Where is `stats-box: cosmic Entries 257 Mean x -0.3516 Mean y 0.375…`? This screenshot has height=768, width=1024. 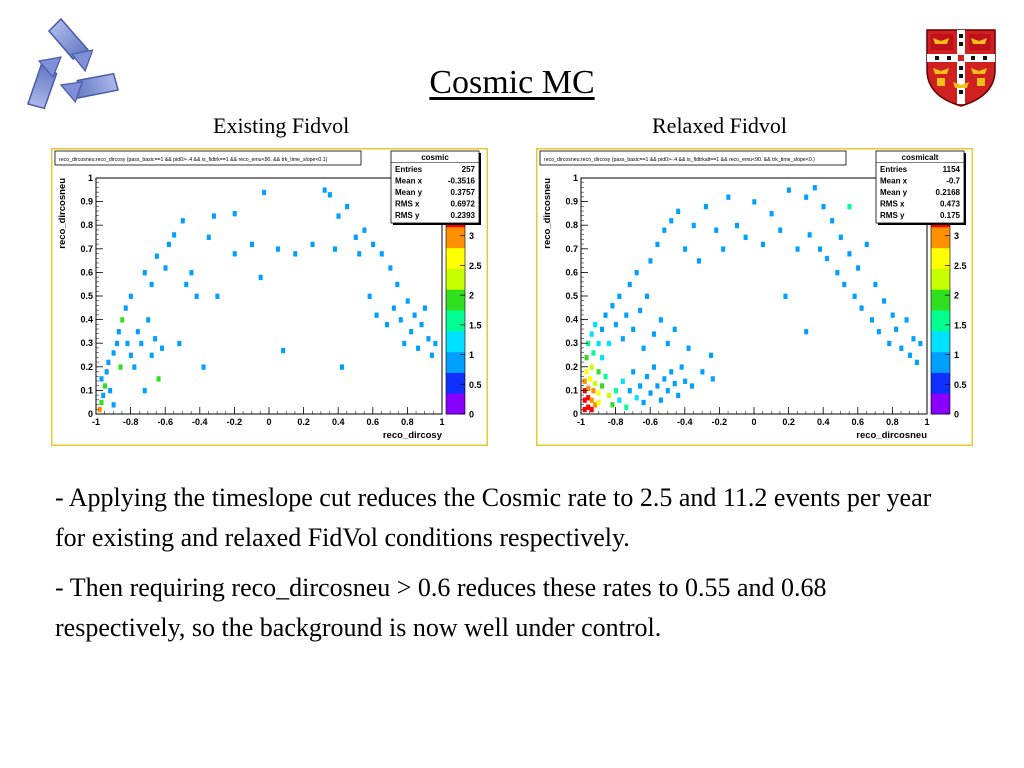
stats-box: cosmic Entries 257 Mean x -0.3516 Mean y 0.375… is located at coordinates (435, 187).